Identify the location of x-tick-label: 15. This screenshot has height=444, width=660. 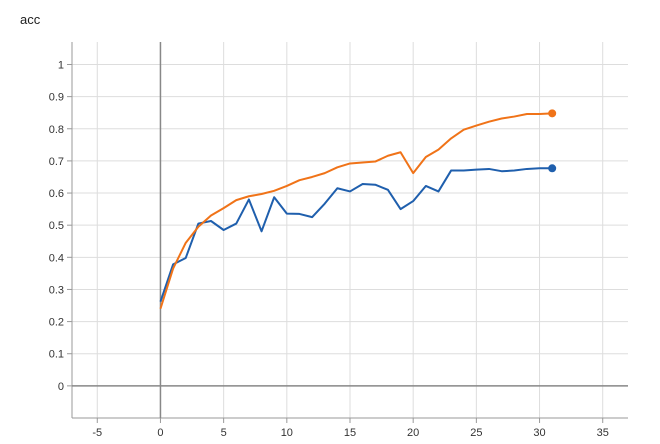
(350, 433).